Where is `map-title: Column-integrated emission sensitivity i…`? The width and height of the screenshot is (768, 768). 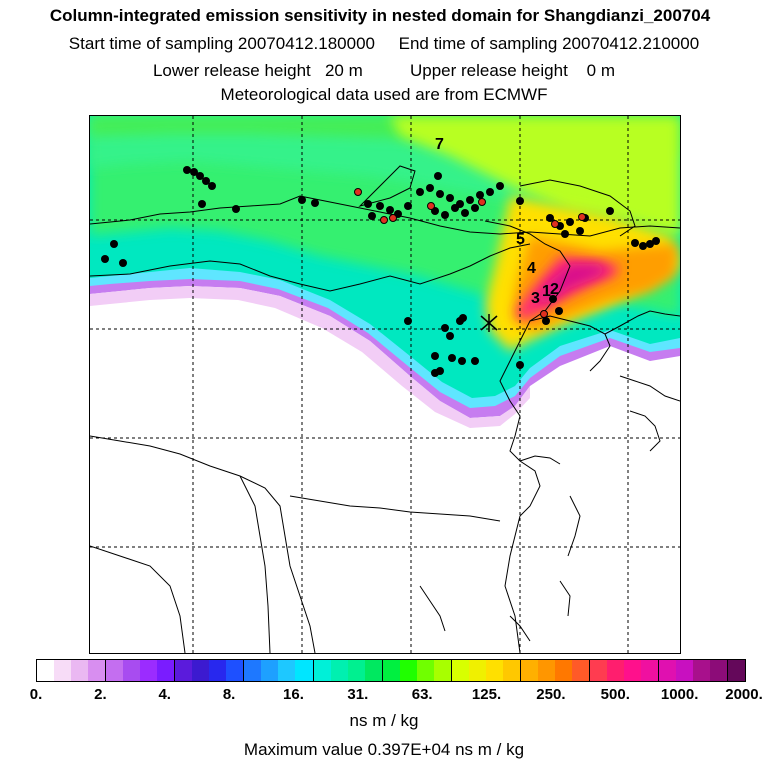 map-title: Column-integrated emission sensitivity i… is located at coordinates (380, 15).